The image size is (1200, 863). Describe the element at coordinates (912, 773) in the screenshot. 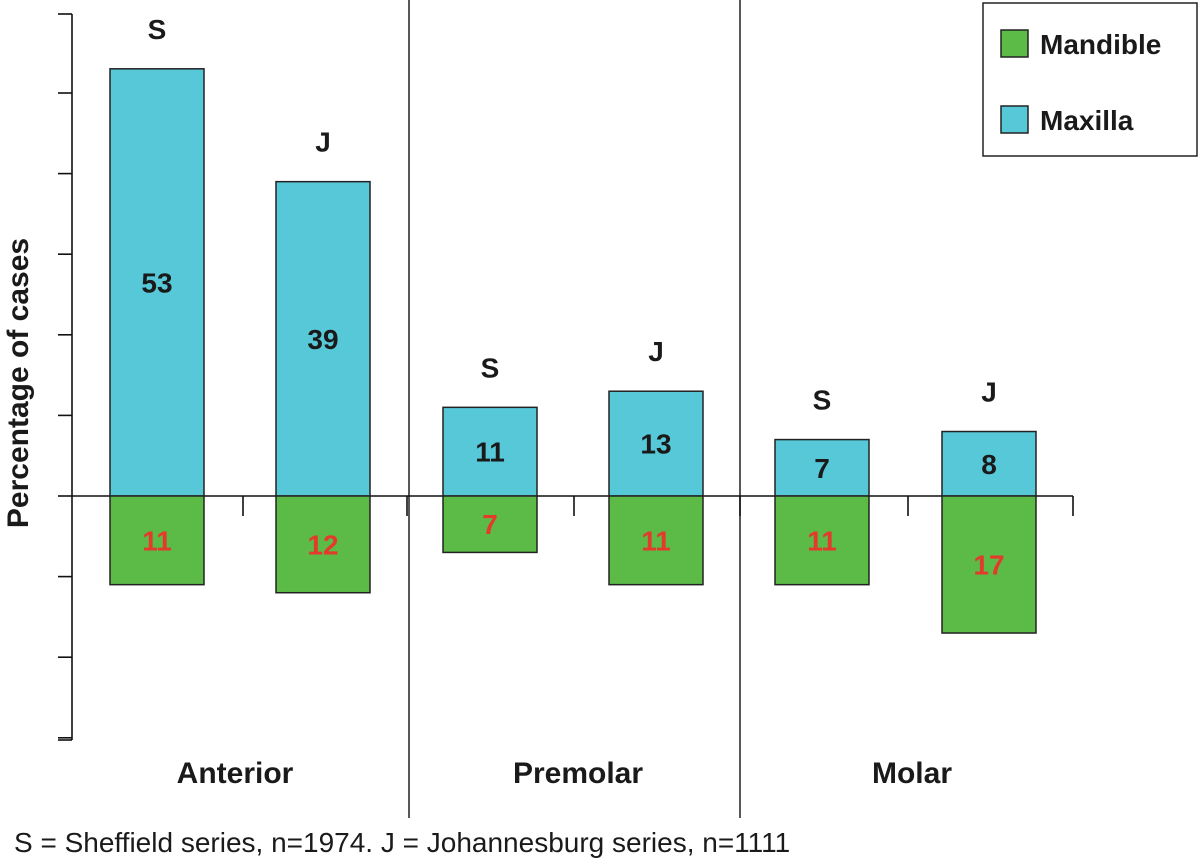

I see `x-tick-label: Molar` at that location.